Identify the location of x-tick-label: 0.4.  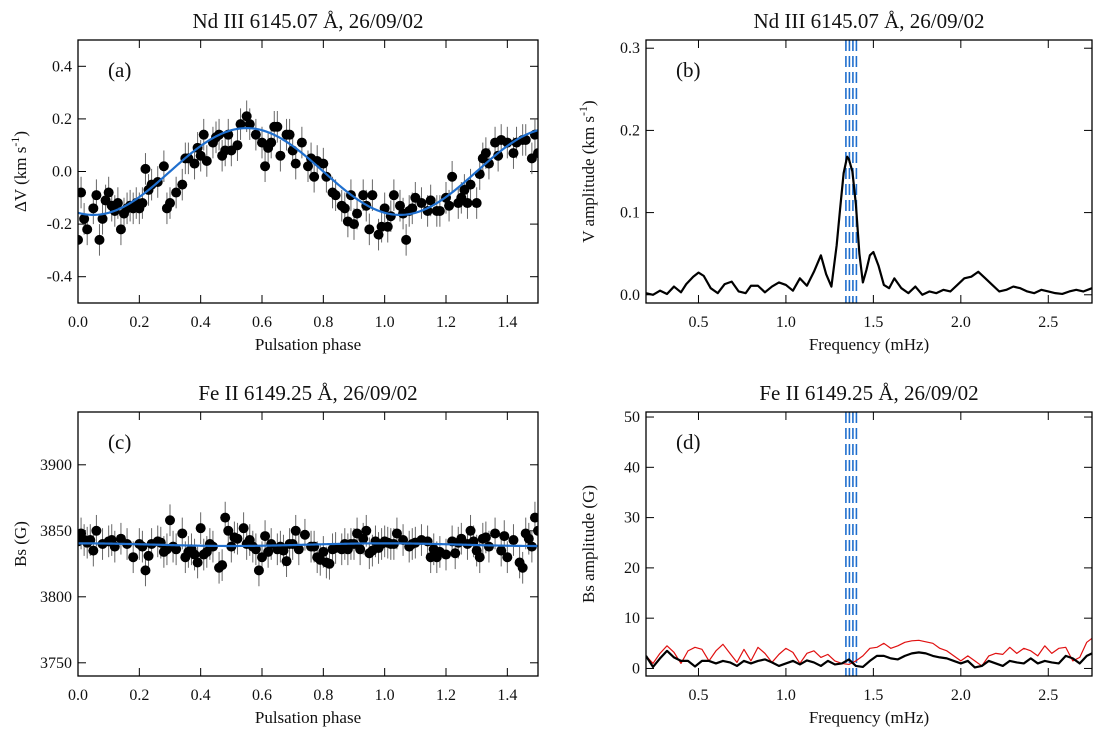
(201, 695).